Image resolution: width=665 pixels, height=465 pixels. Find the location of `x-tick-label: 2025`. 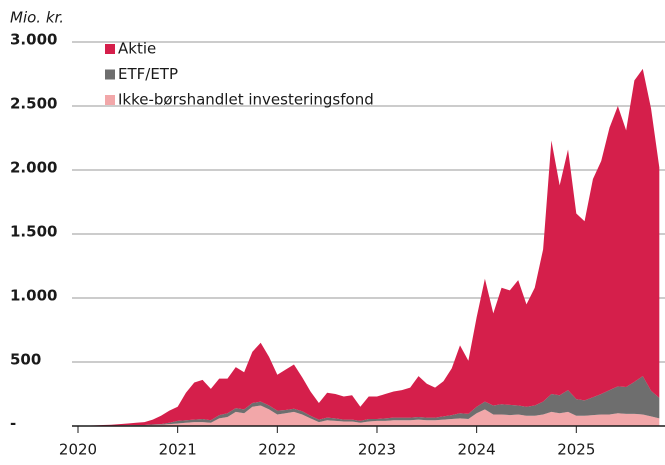

x-tick-label: 2025 is located at coordinates (576, 450).